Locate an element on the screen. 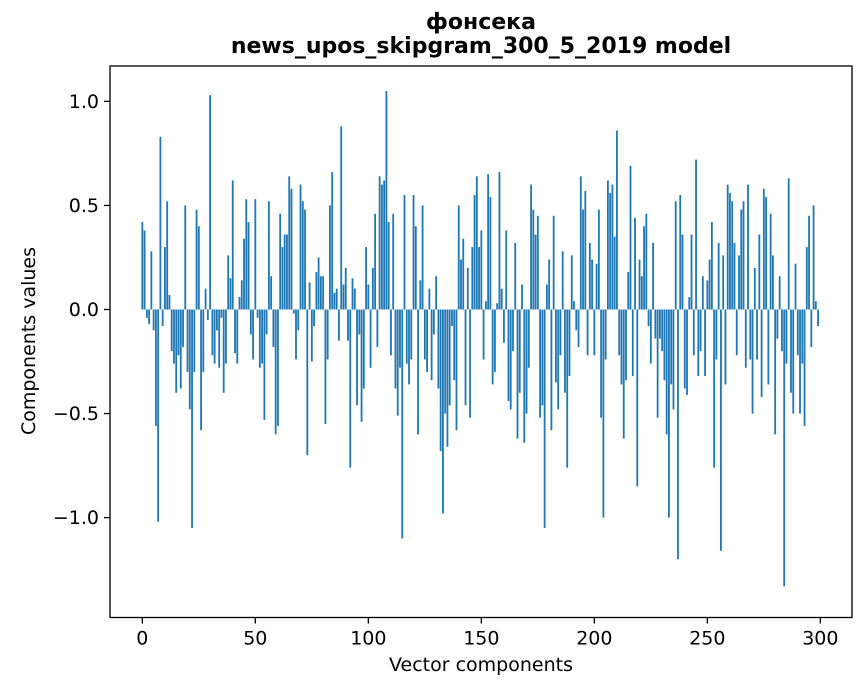  y-tick-label: 0.0 is located at coordinates (84, 310).